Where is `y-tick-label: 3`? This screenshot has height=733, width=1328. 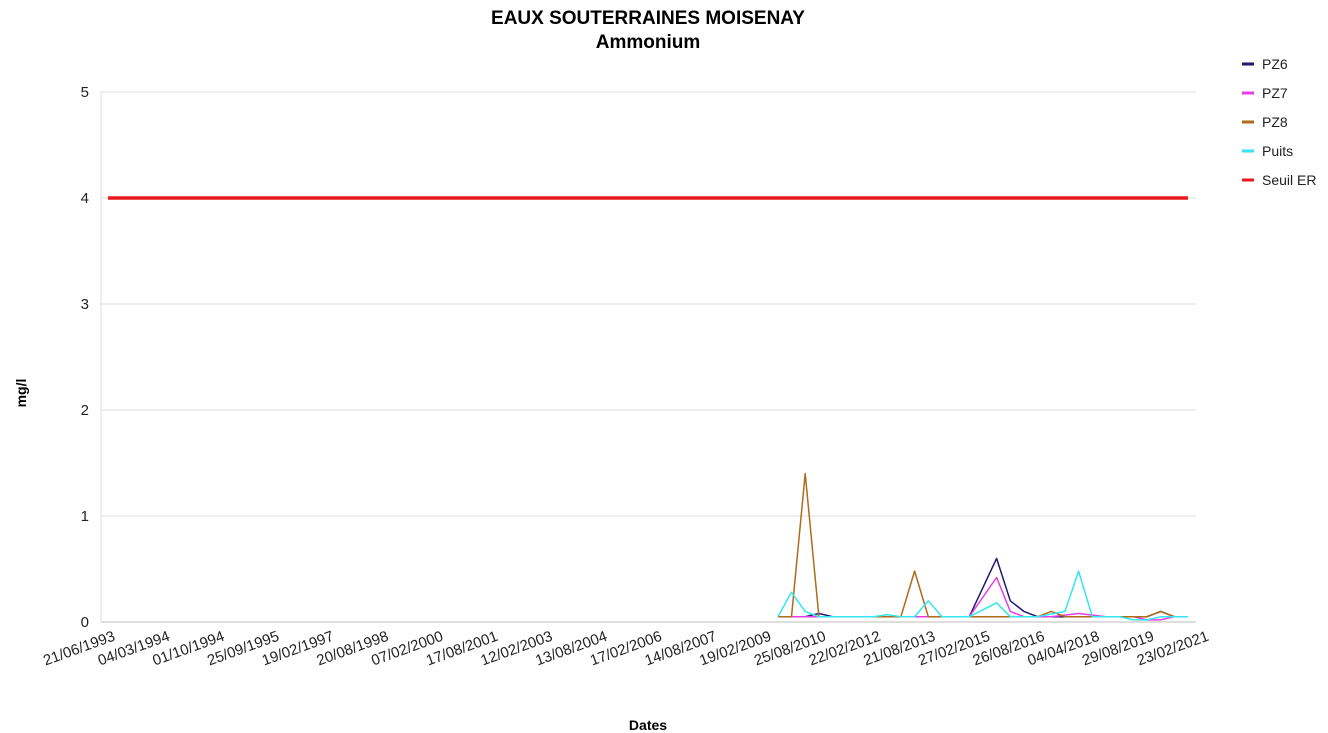
y-tick-label: 3 is located at coordinates (85, 304).